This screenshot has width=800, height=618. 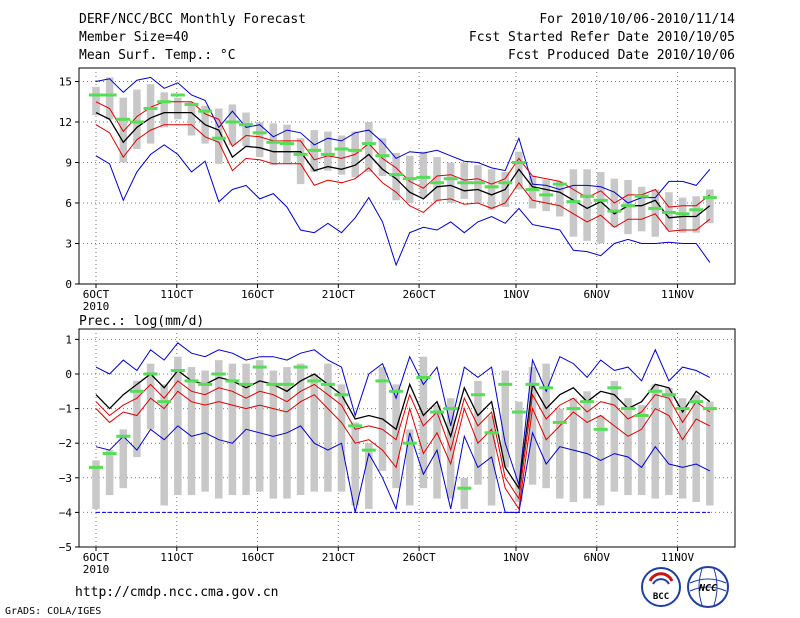 What do you see at coordinates (176, 557) in the screenshot?
I see `x-tick-label: 11OCT` at bounding box center [176, 557].